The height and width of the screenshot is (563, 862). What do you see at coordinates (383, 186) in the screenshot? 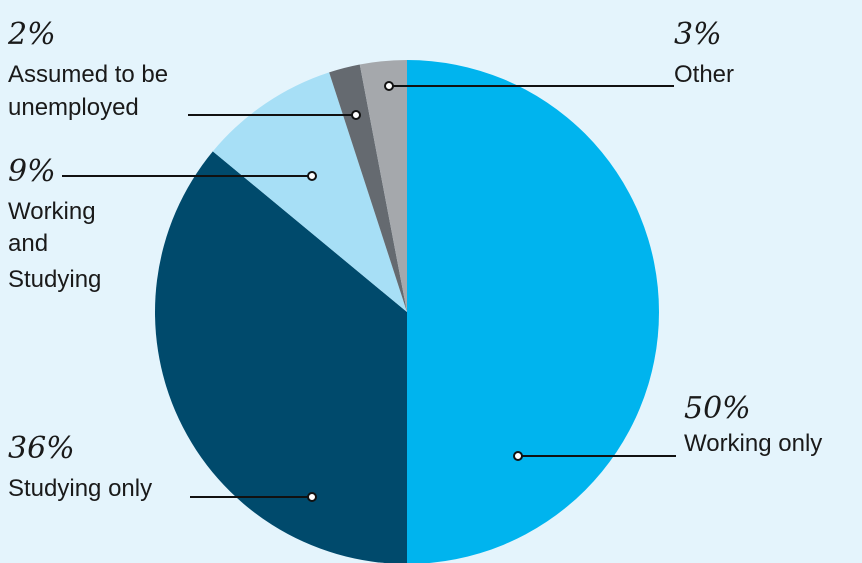
I see `pie-slice-other` at bounding box center [383, 186].